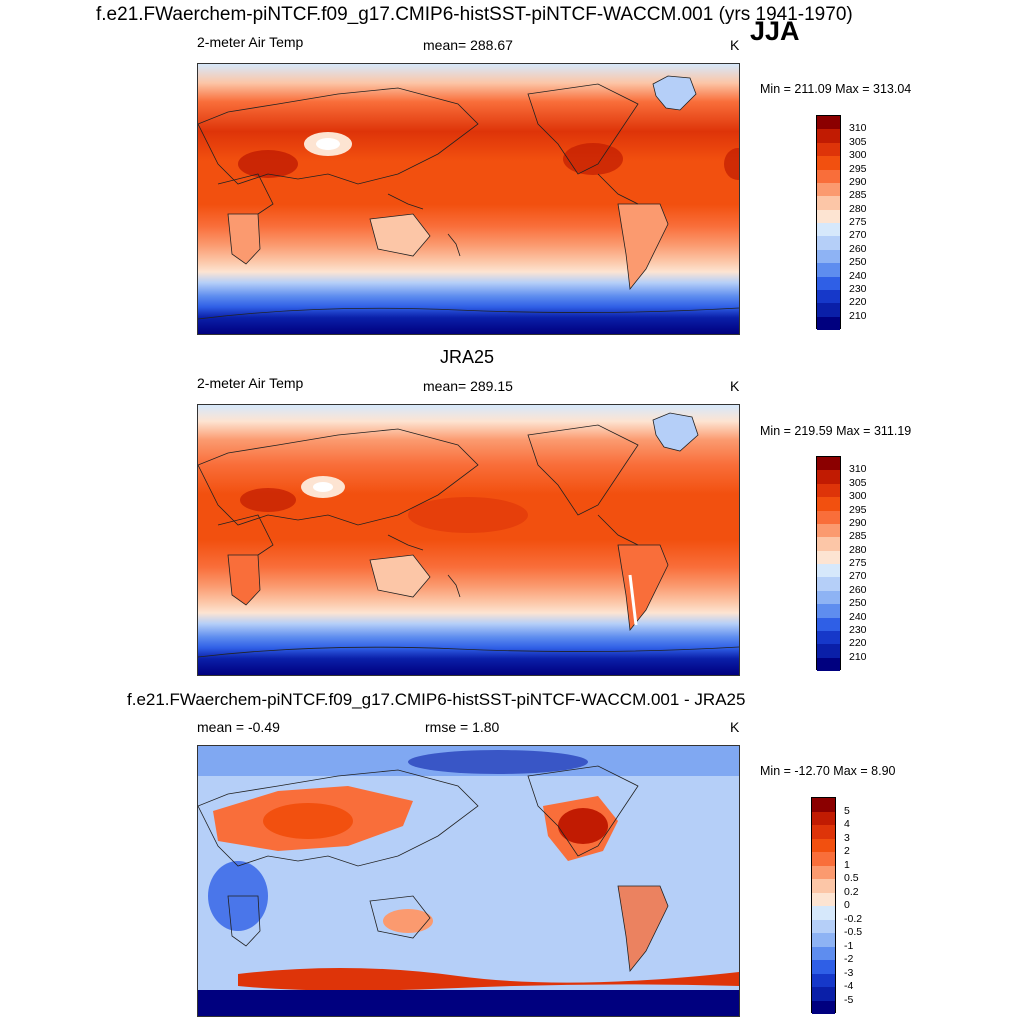  What do you see at coordinates (858, 616) in the screenshot?
I see `colorbar-tick-label: 240` at bounding box center [858, 616].